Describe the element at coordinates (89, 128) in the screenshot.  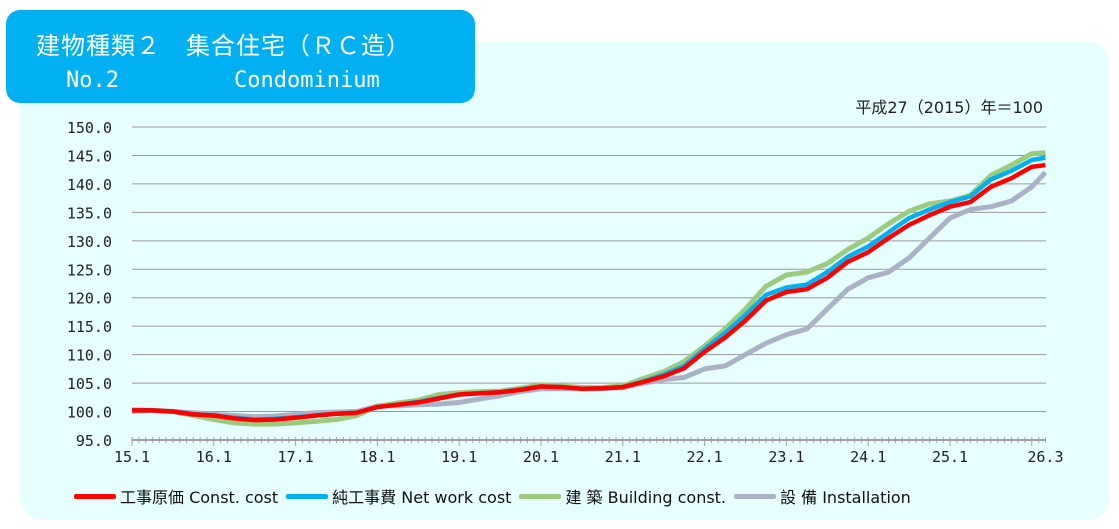
I see `y-tick-label: 150.0` at that location.